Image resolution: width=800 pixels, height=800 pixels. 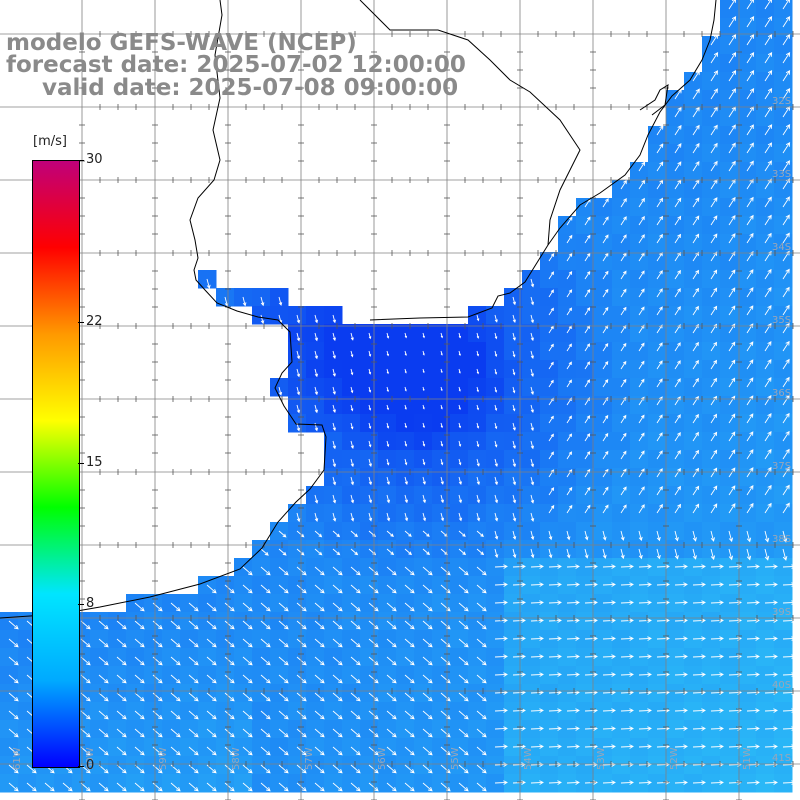 What do you see at coordinates (81, 160) in the screenshot?
I see `colorbar-tick-mark` at bounding box center [81, 160].